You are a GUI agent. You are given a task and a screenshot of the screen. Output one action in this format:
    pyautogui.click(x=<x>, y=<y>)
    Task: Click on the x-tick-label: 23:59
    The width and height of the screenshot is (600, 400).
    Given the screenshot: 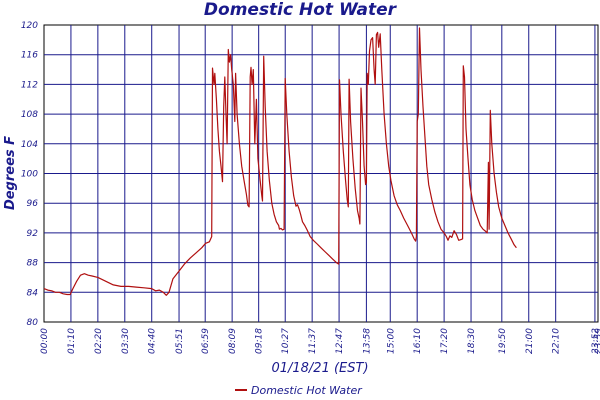 What is the action you would take?
    pyautogui.click(x=597, y=341)
    